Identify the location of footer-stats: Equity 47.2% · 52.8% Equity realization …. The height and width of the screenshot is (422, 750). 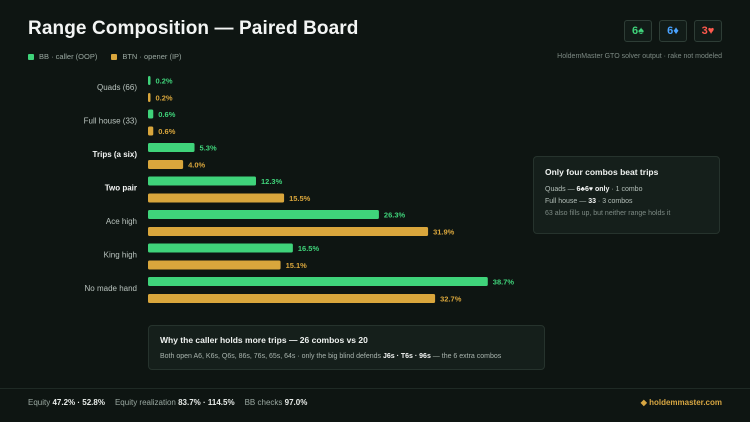
(167, 402).